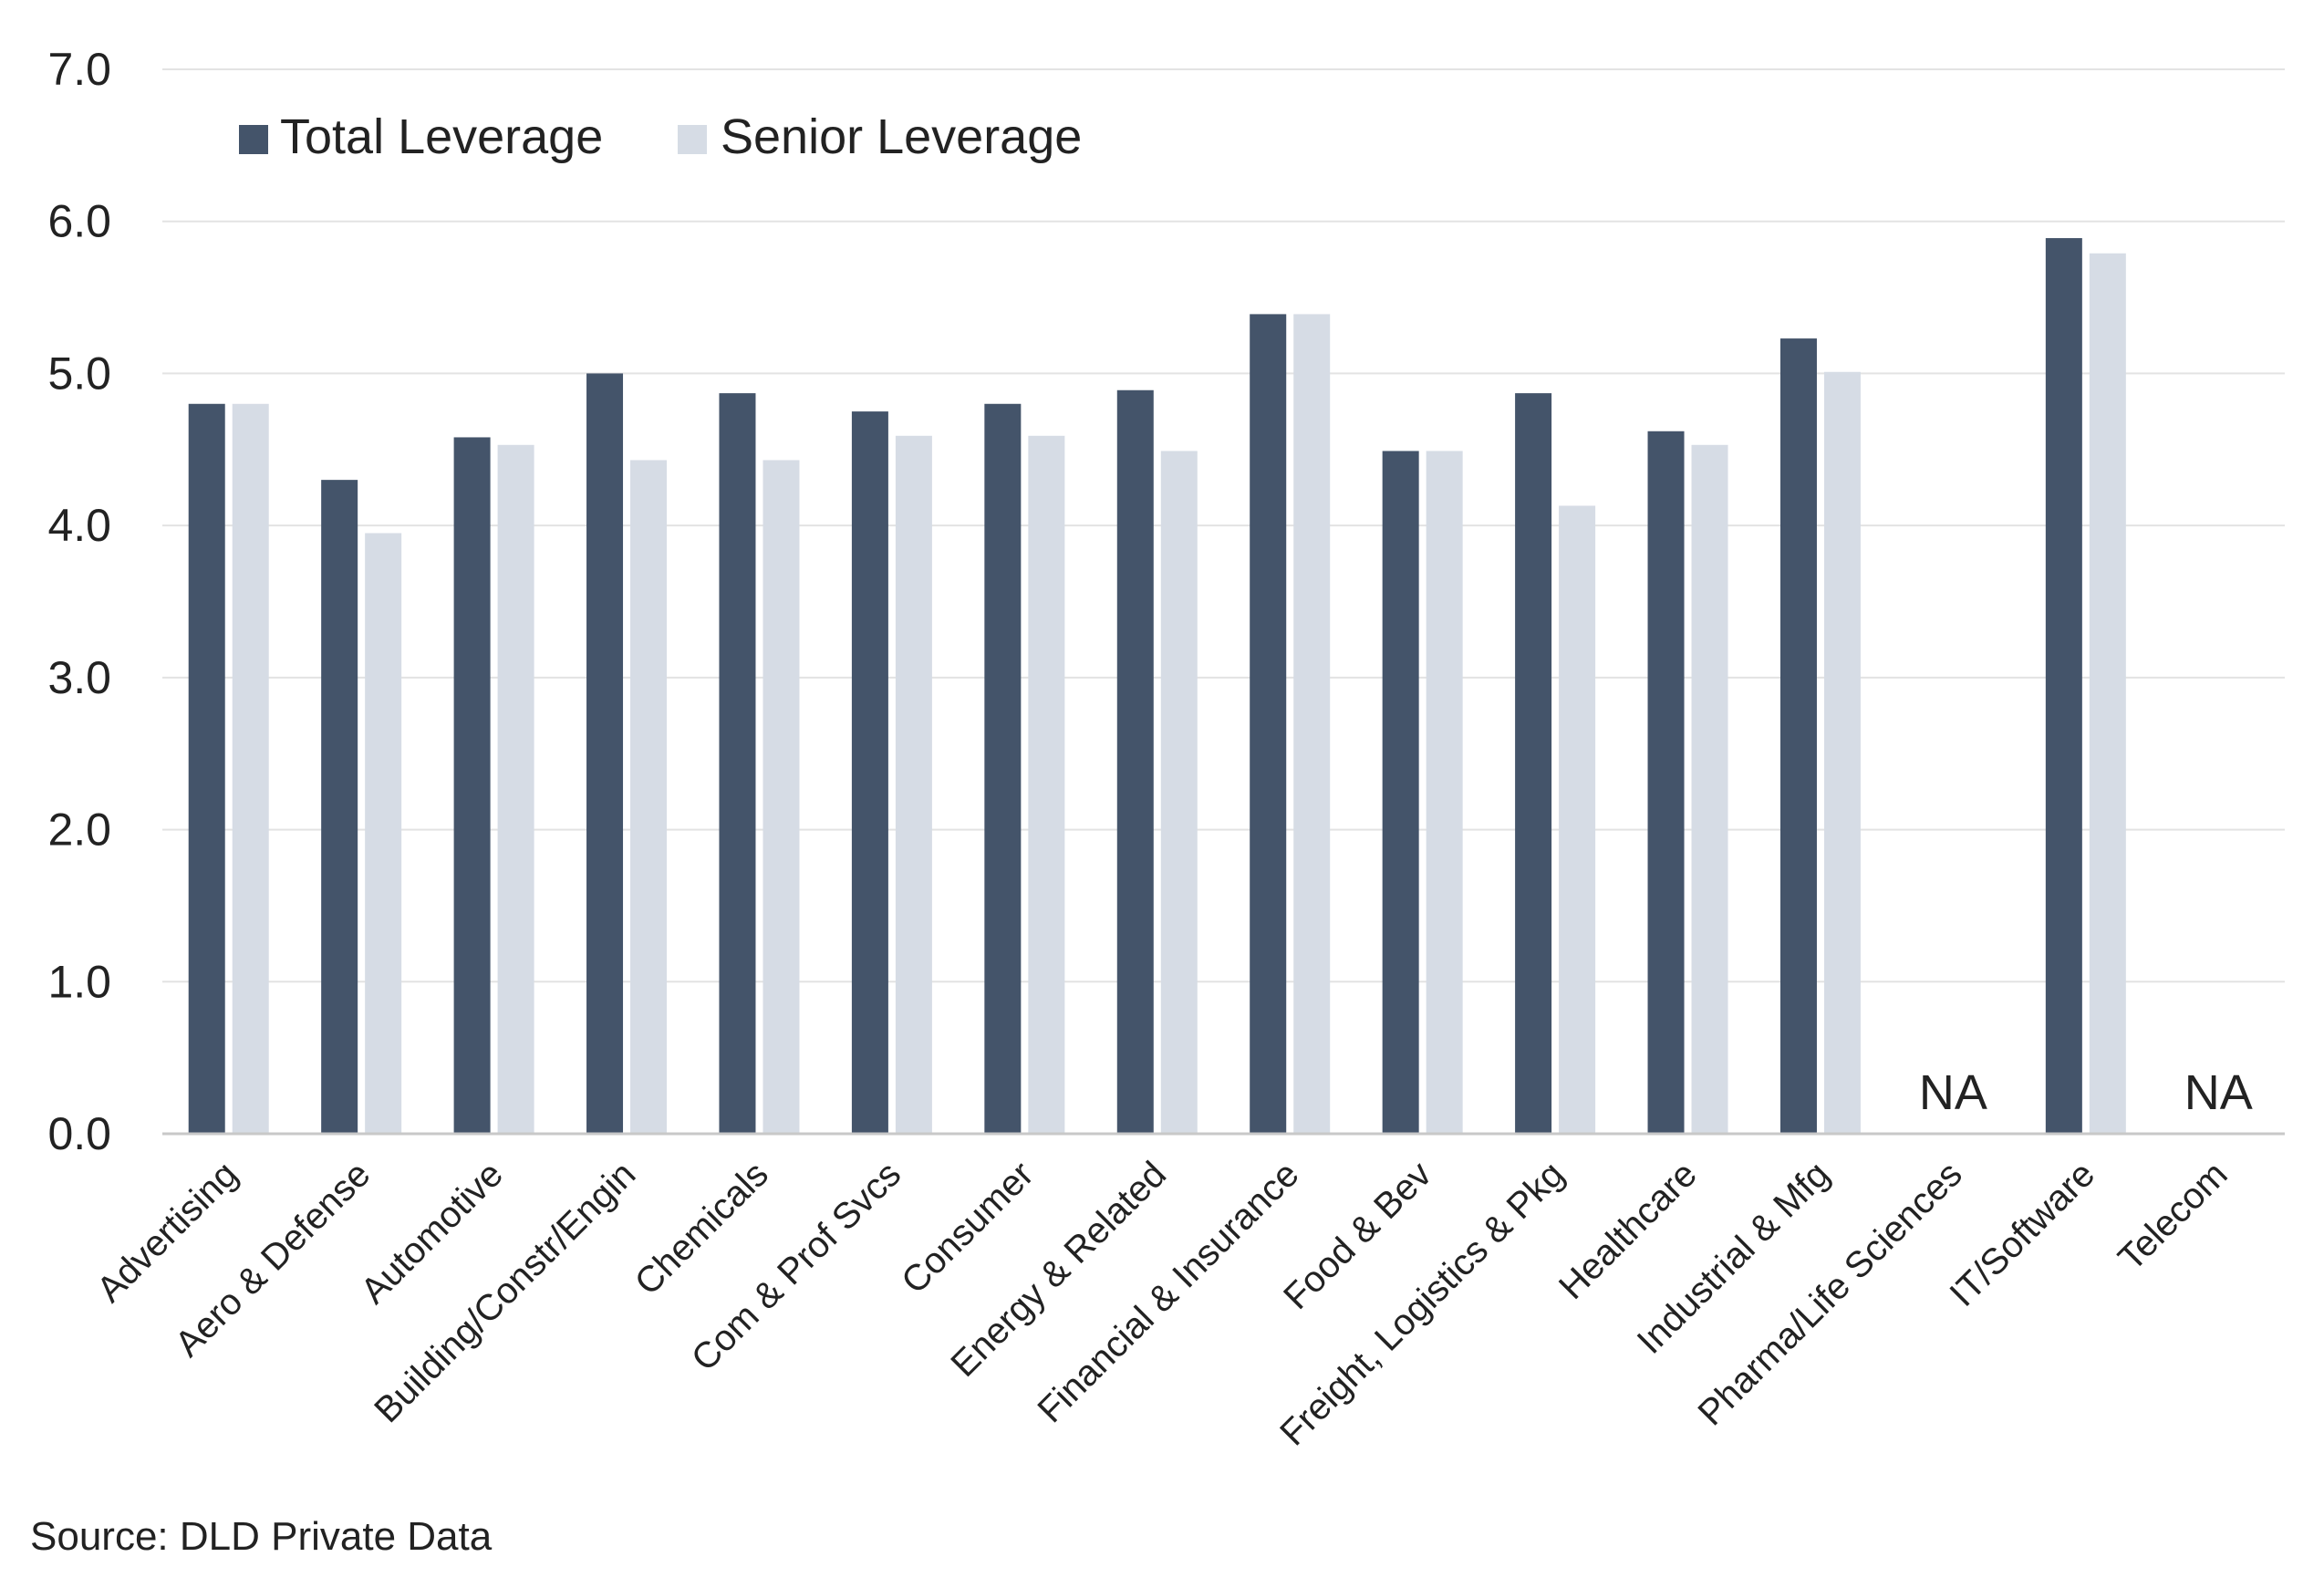 This screenshot has height=1588, width=2324. What do you see at coordinates (1831, 1293) in the screenshot?
I see `category-label: Pharma/Life Sciences` at bounding box center [1831, 1293].